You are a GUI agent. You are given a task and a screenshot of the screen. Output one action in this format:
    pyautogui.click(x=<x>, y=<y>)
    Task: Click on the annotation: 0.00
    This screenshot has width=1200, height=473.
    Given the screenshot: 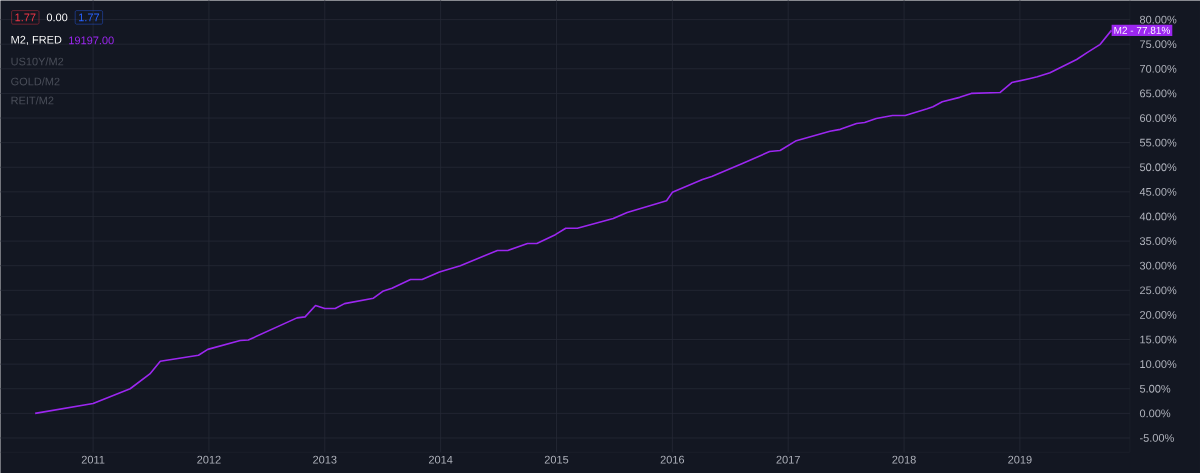 What is the action you would take?
    pyautogui.click(x=57, y=17)
    